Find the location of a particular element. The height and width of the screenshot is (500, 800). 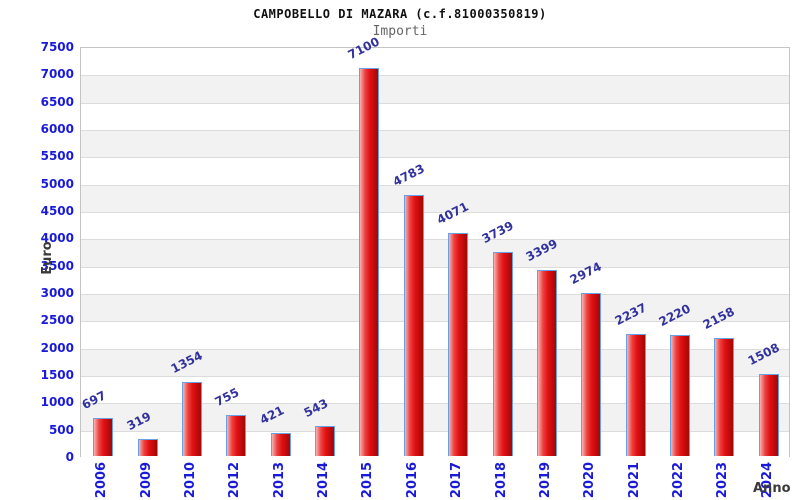

bar-2010 is located at coordinates (191, 418).